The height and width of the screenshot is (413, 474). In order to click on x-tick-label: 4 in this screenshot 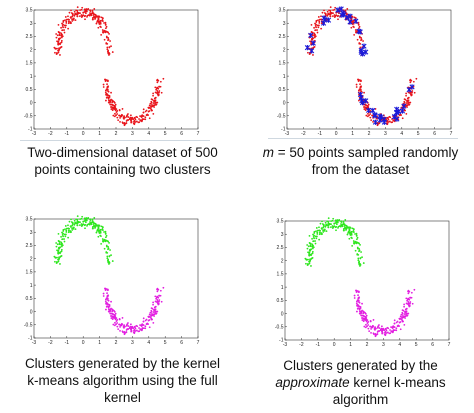, I will do `click(148, 134)`.